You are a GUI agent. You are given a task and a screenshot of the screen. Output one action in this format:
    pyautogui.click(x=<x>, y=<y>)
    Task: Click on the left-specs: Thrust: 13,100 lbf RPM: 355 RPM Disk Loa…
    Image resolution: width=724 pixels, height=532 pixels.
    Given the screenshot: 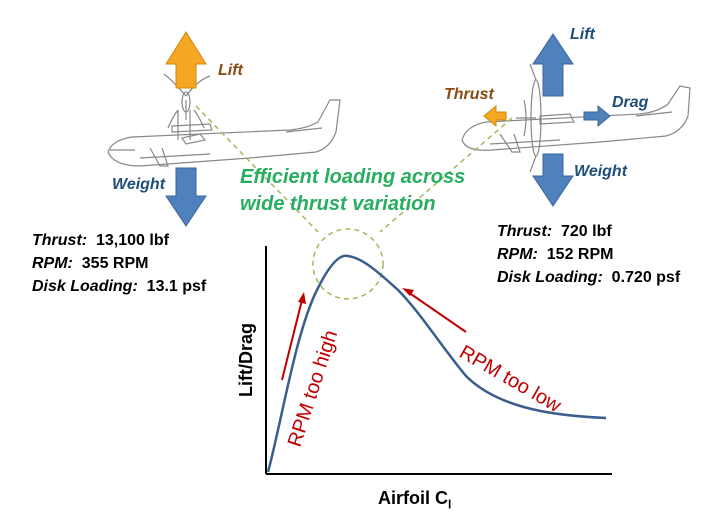 What is the action you would take?
    pyautogui.click(x=119, y=263)
    